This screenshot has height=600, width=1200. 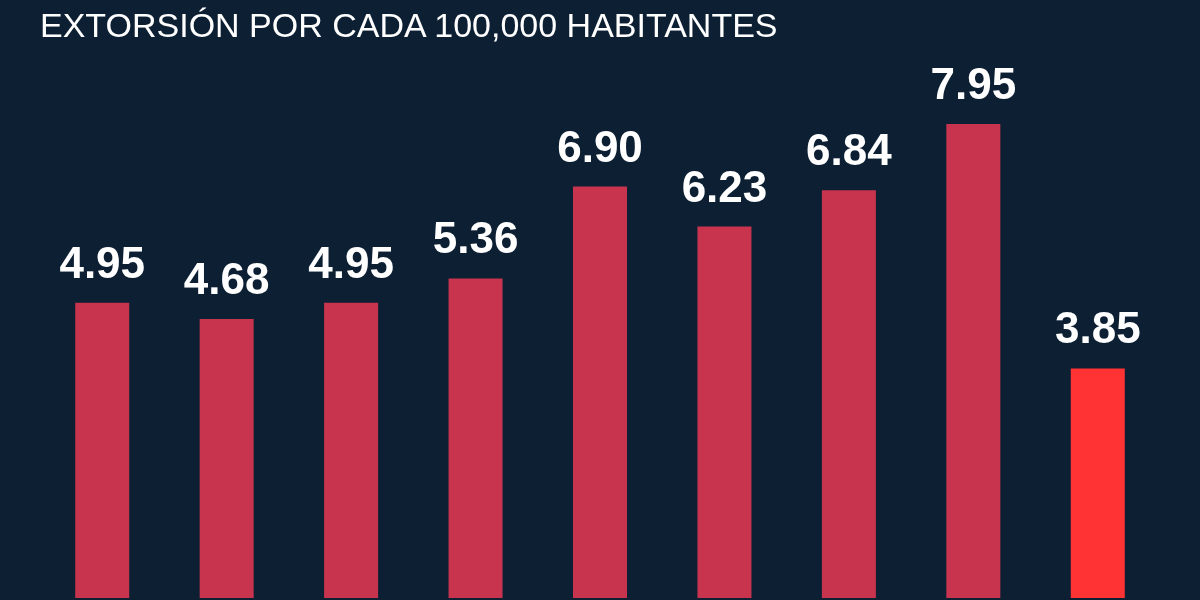 What do you see at coordinates (226, 278) in the screenshot?
I see `data-label: 4.68` at bounding box center [226, 278].